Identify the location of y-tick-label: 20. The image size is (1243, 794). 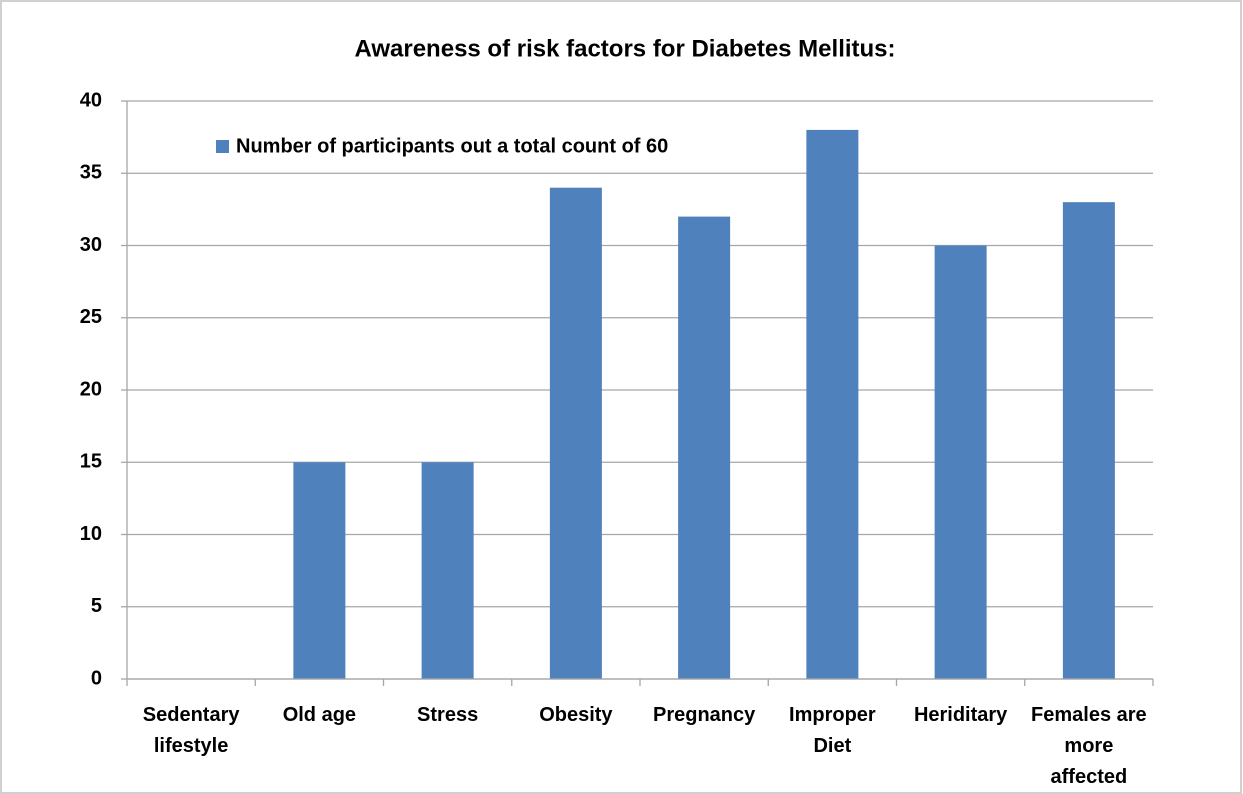
(91, 389).